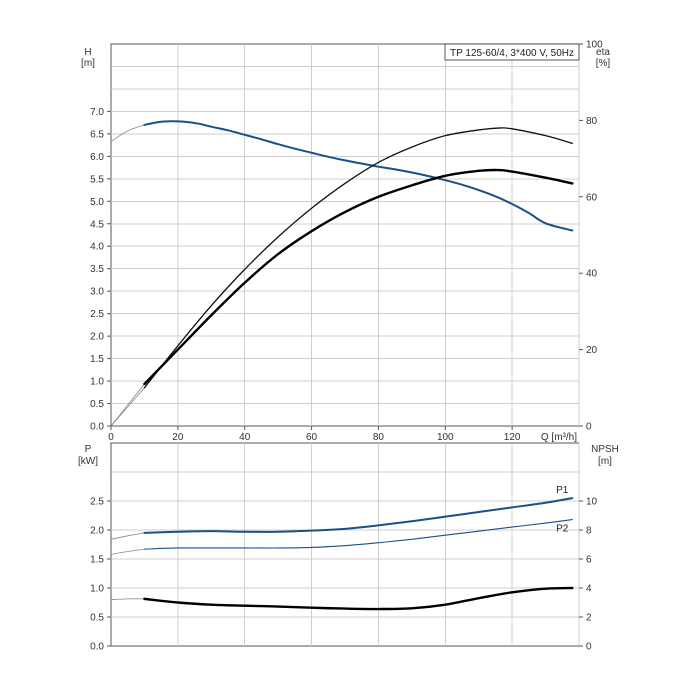 The height and width of the screenshot is (700, 700). What do you see at coordinates (111, 437) in the screenshot?
I see `flow-tick-label: 0` at bounding box center [111, 437].